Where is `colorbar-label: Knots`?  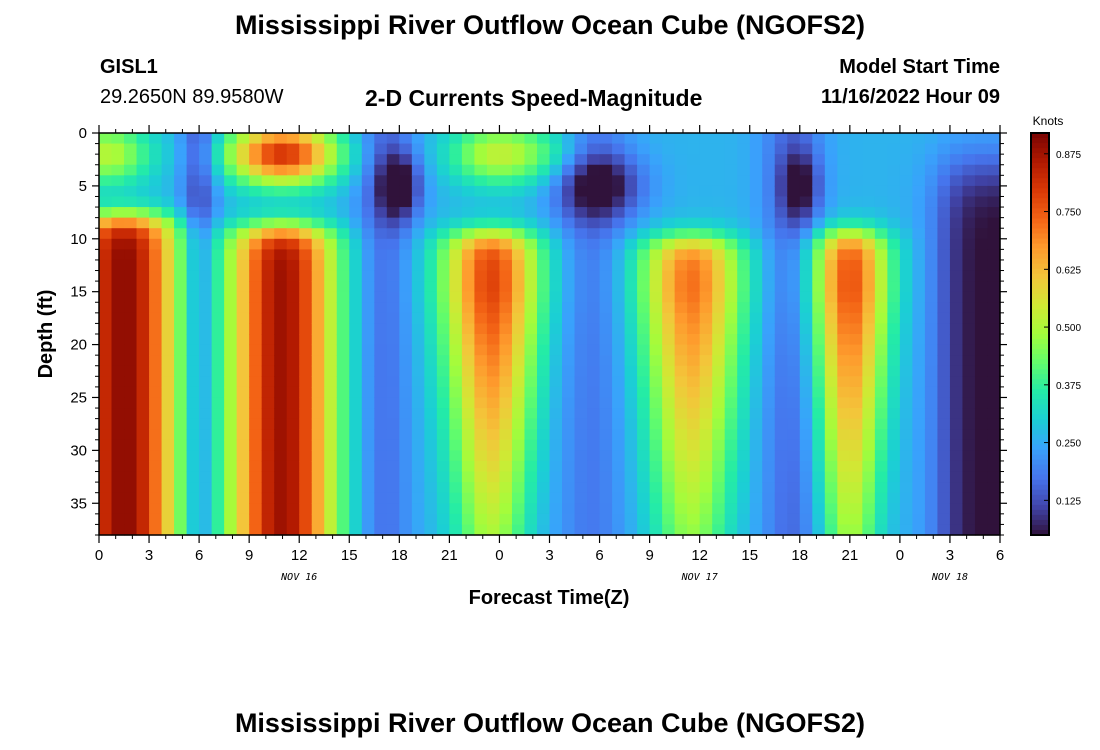 colorbar-label: Knots is located at coordinates (1048, 121).